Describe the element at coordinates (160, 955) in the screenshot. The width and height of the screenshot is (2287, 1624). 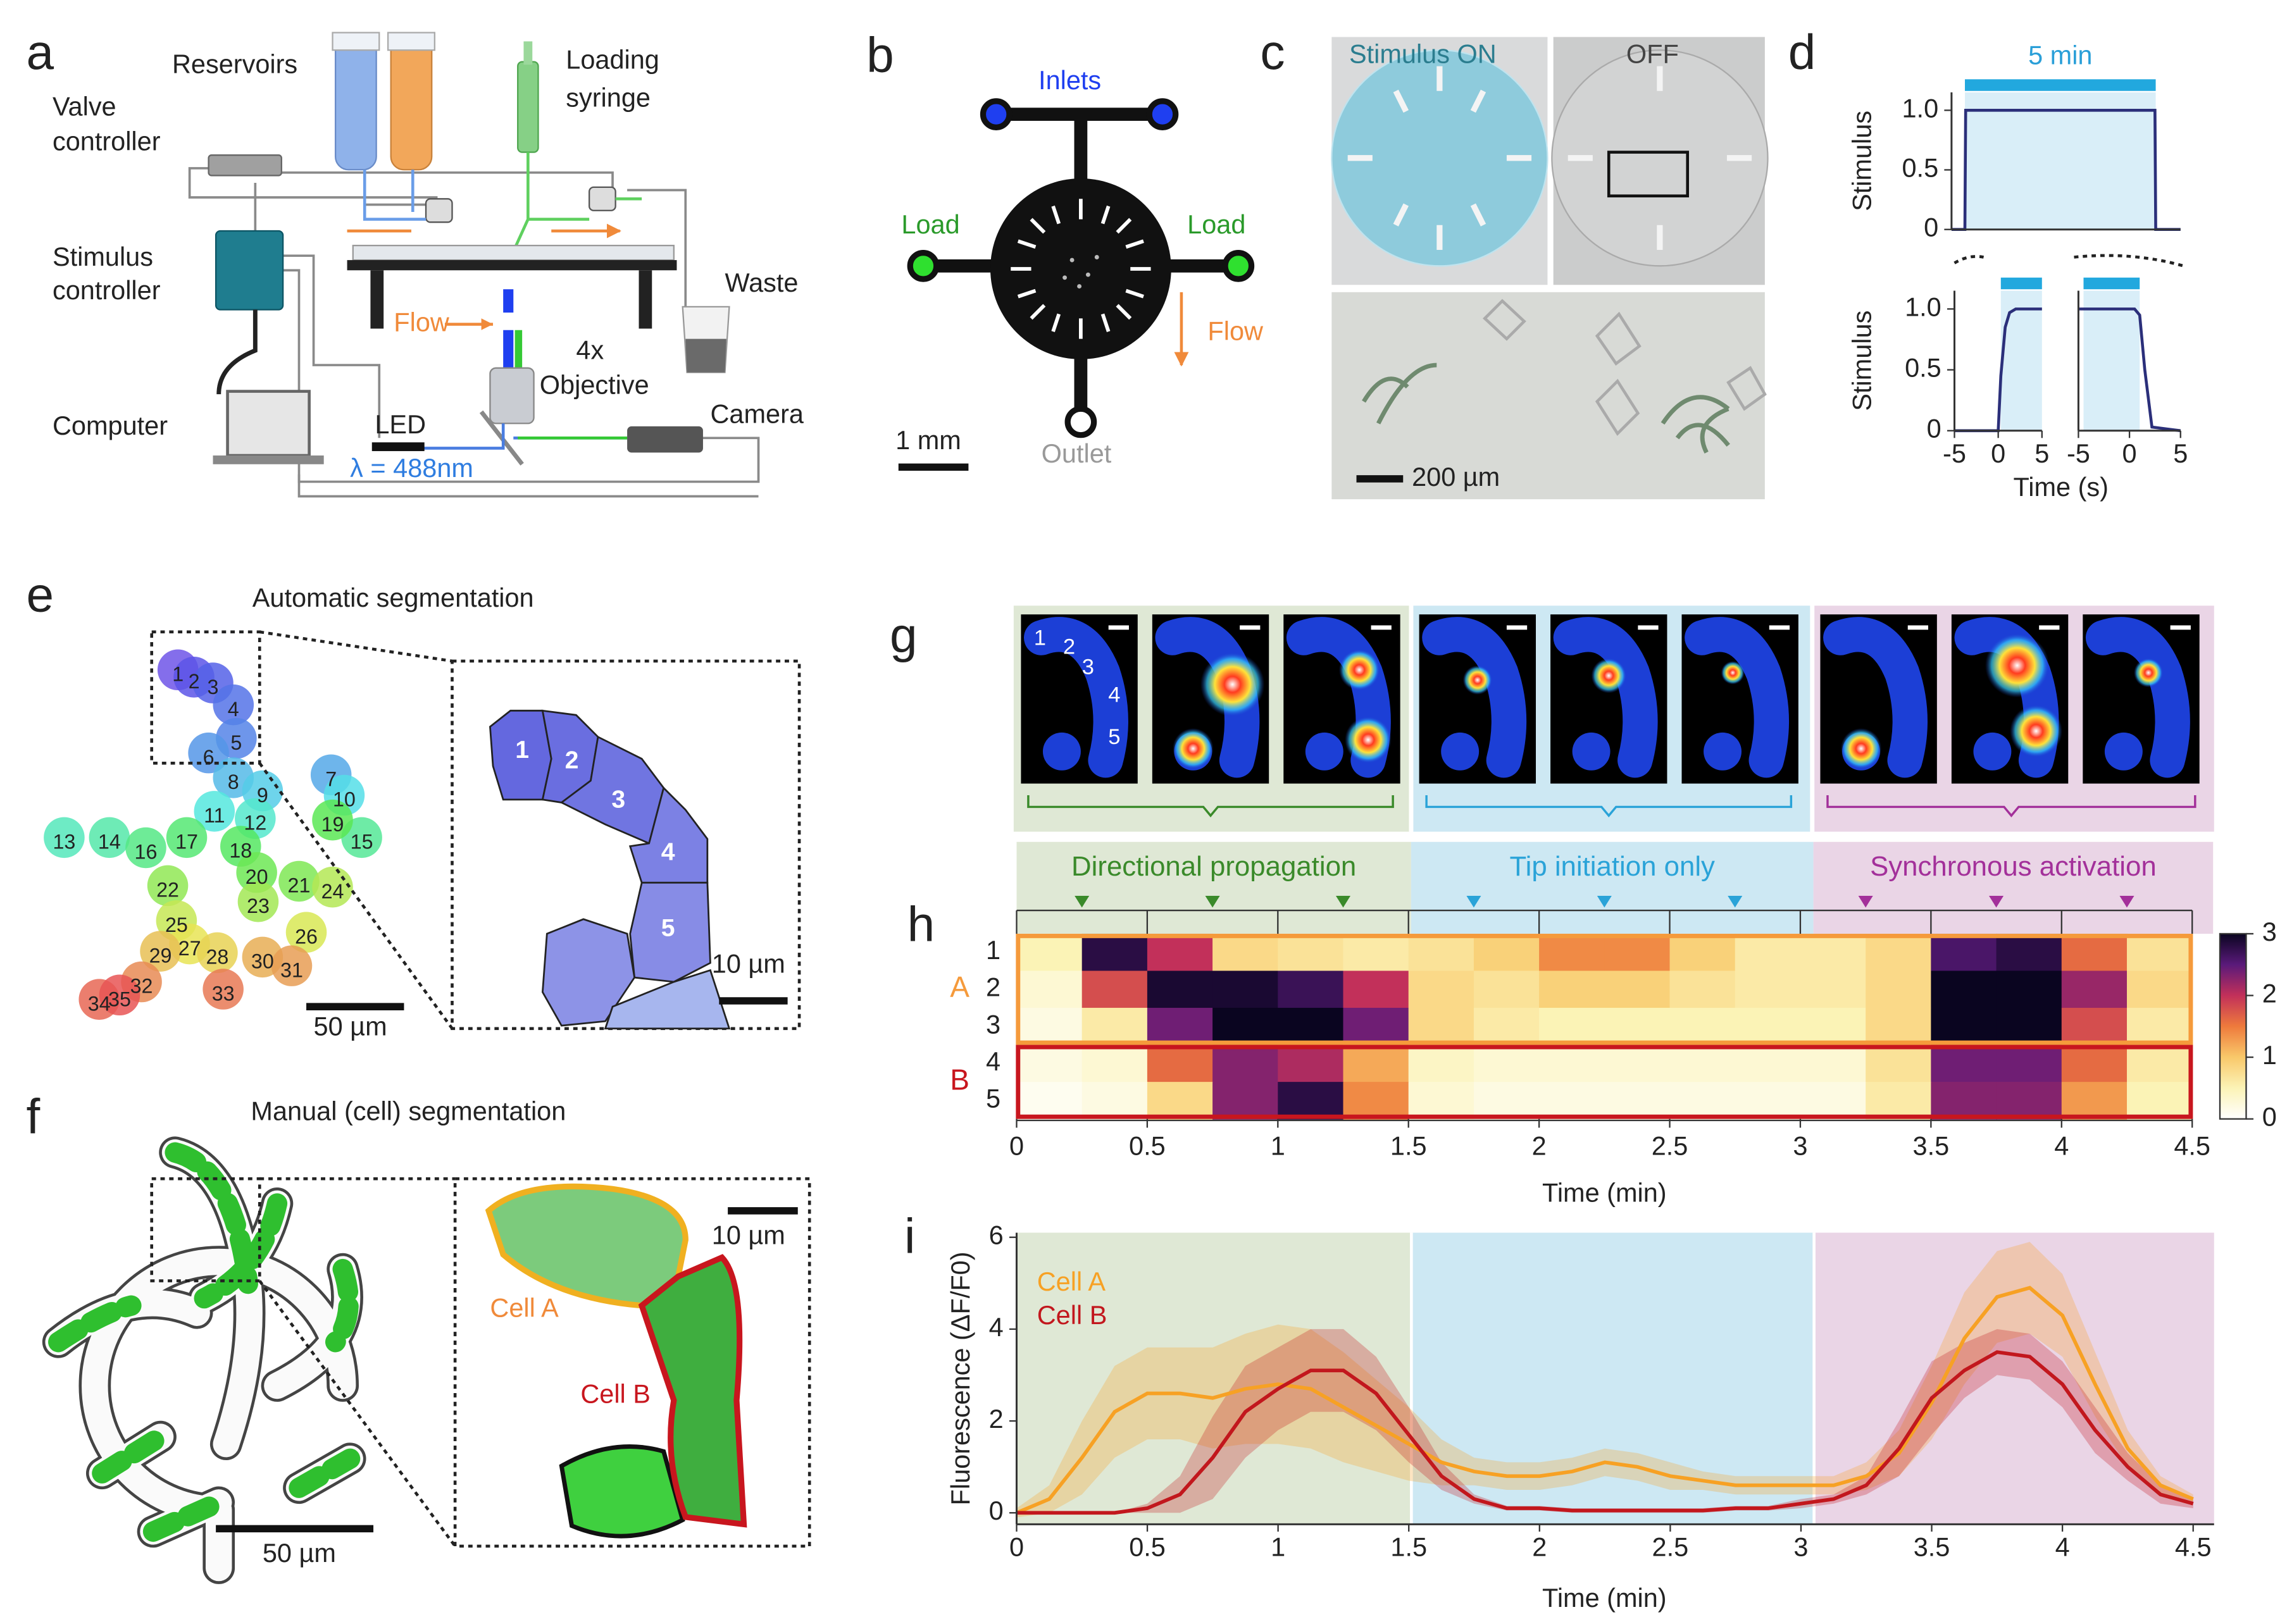
I see `roi-label: 29` at that location.